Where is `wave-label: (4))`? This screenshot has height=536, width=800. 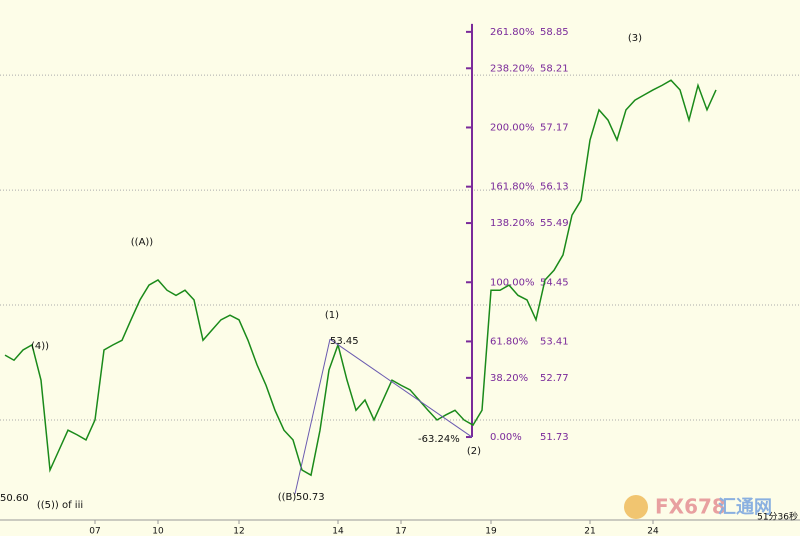 wave-label: (4)) is located at coordinates (40, 346).